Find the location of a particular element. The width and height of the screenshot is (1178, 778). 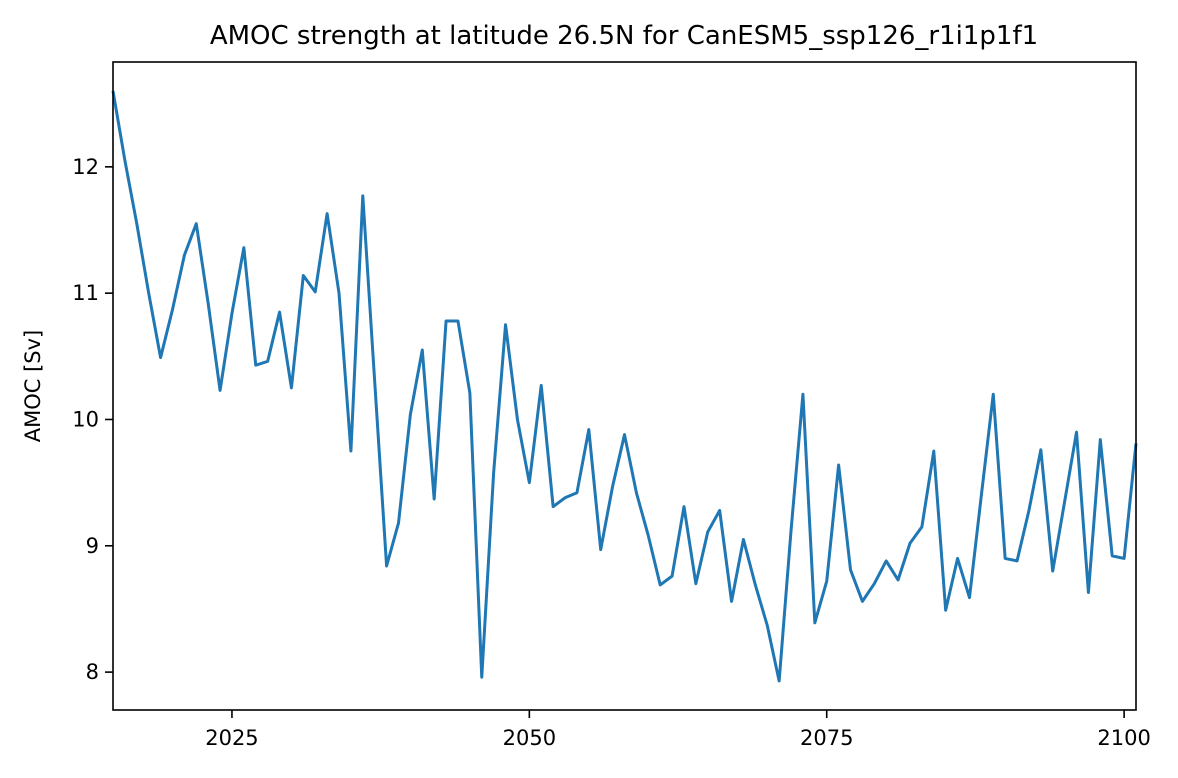

x-tick-label: 2100 is located at coordinates (1123, 738).